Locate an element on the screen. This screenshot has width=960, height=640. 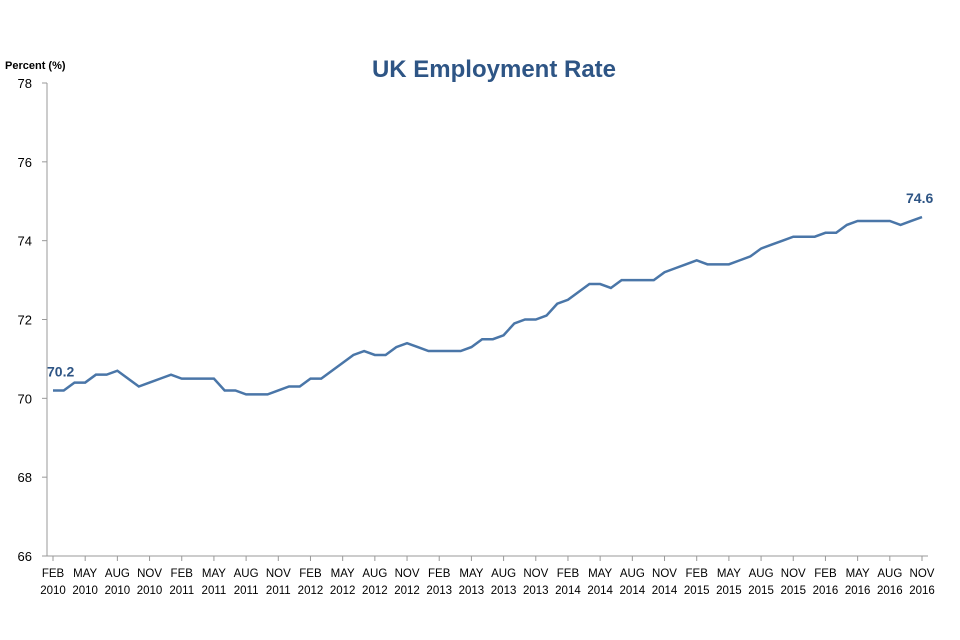
last-value-label: 74.6 is located at coordinates (919, 198).